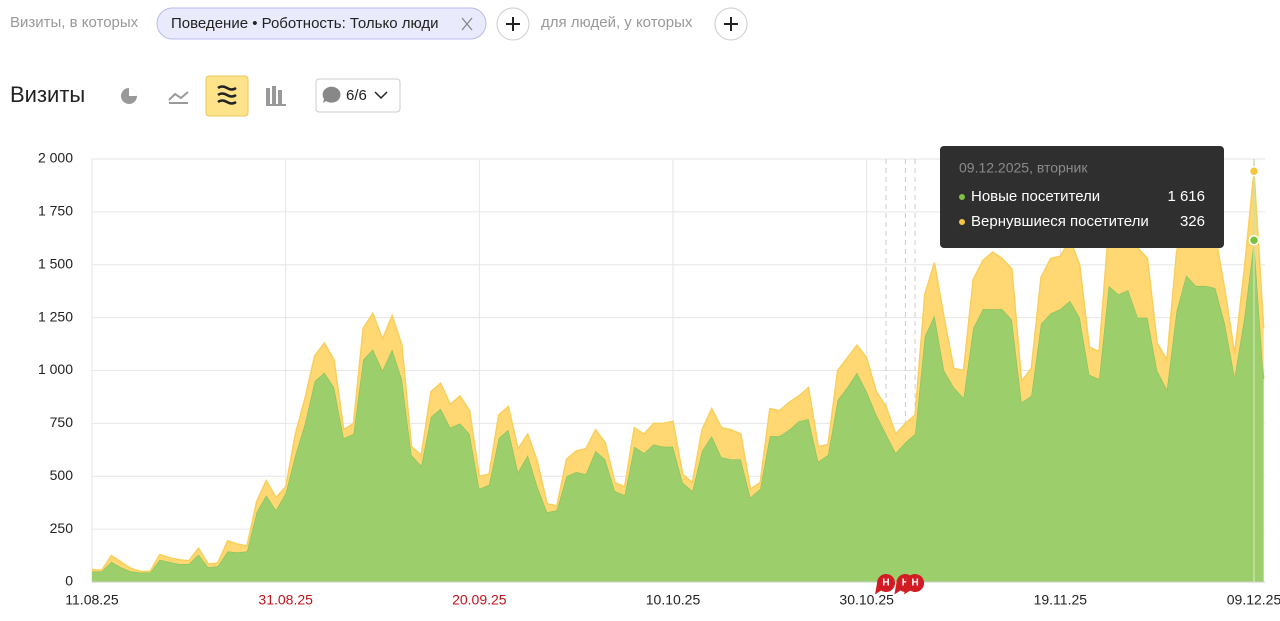 Image resolution: width=1280 pixels, height=621 pixels. I want to click on pie-icon, so click(129, 96).